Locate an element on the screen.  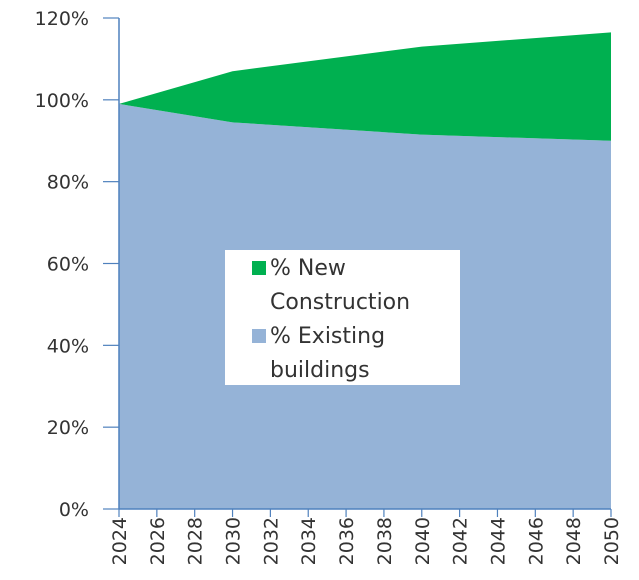
legend-label: % Existing buildings is located at coordinates (328, 353).